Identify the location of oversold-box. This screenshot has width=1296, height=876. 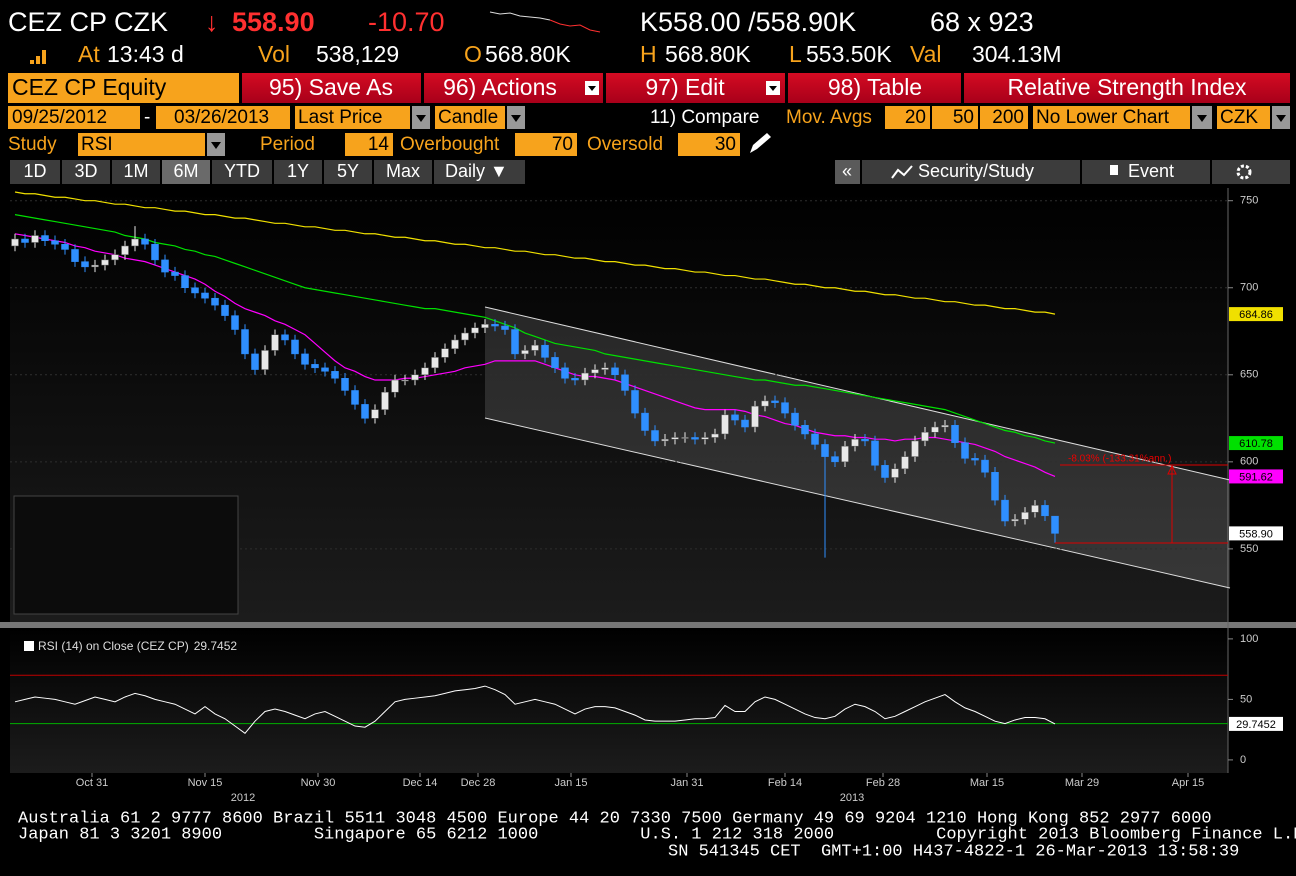
(709, 144).